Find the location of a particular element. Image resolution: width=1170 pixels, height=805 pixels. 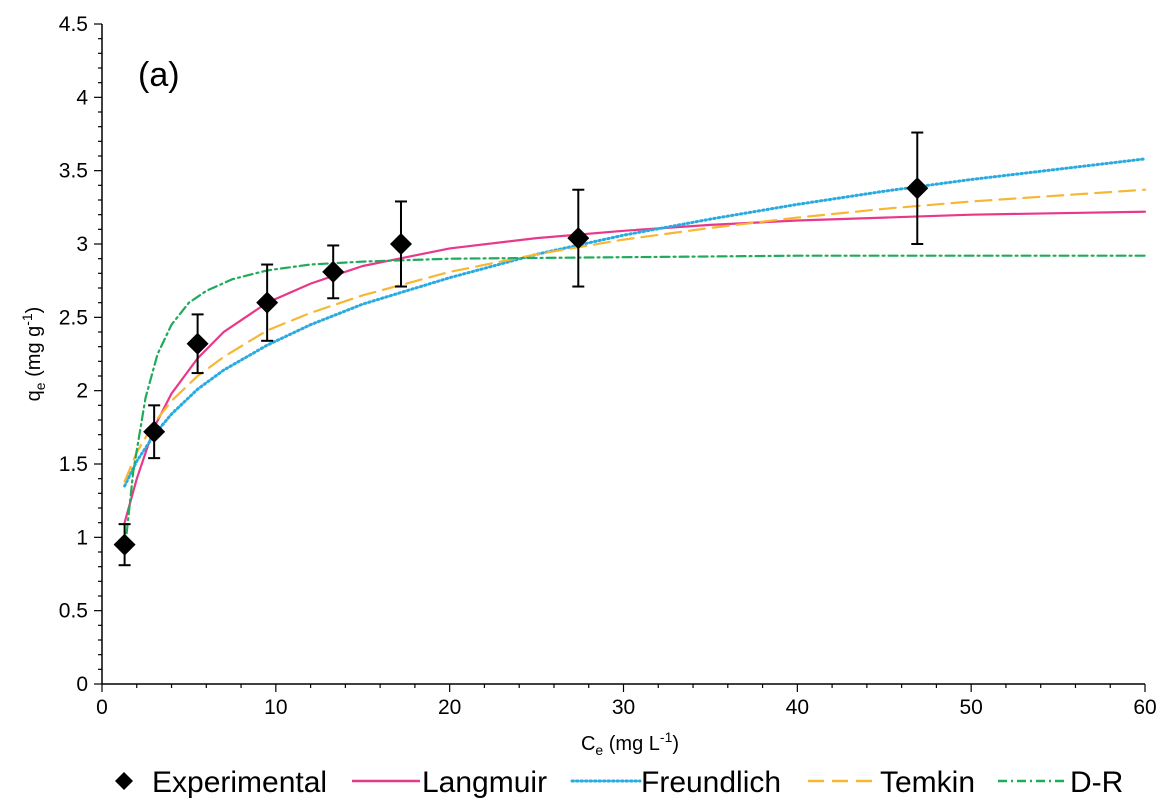

x-tick-label: 30 is located at coordinates (623, 707).